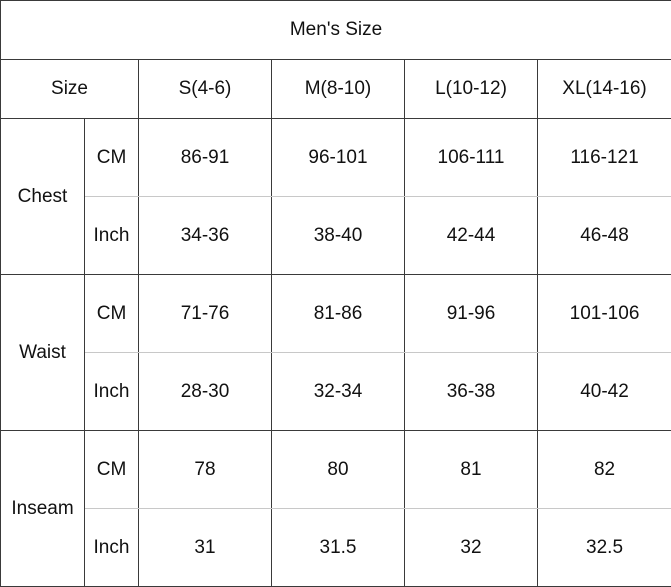 This screenshot has width=671, height=587. Describe the element at coordinates (205, 235) in the screenshot. I see `table-cell: 34-36` at that location.